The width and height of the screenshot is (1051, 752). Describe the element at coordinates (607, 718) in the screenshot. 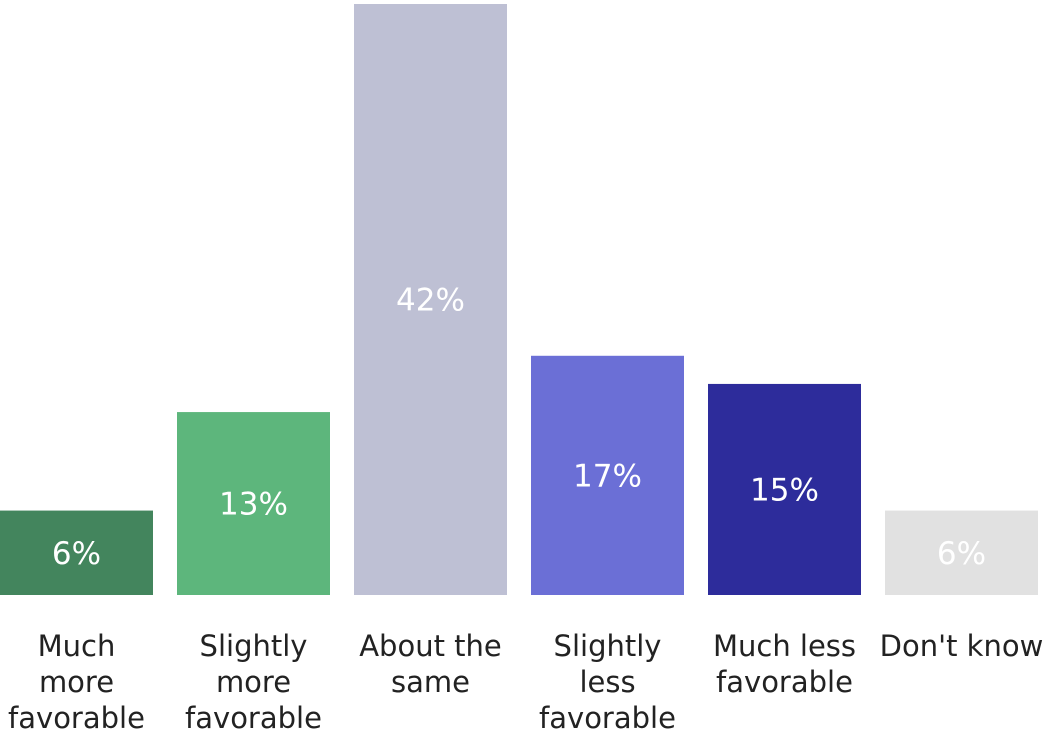

I see `category-label-3-line-2: favorable` at that location.